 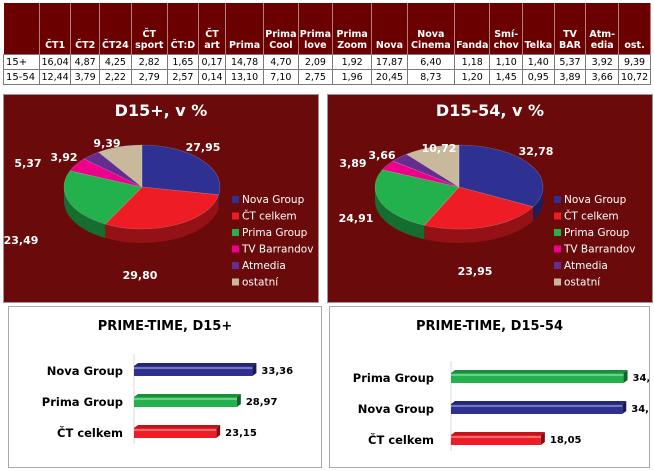 What do you see at coordinates (241, 433) in the screenshot?
I see `bar-value-label: 23,15` at bounding box center [241, 433].